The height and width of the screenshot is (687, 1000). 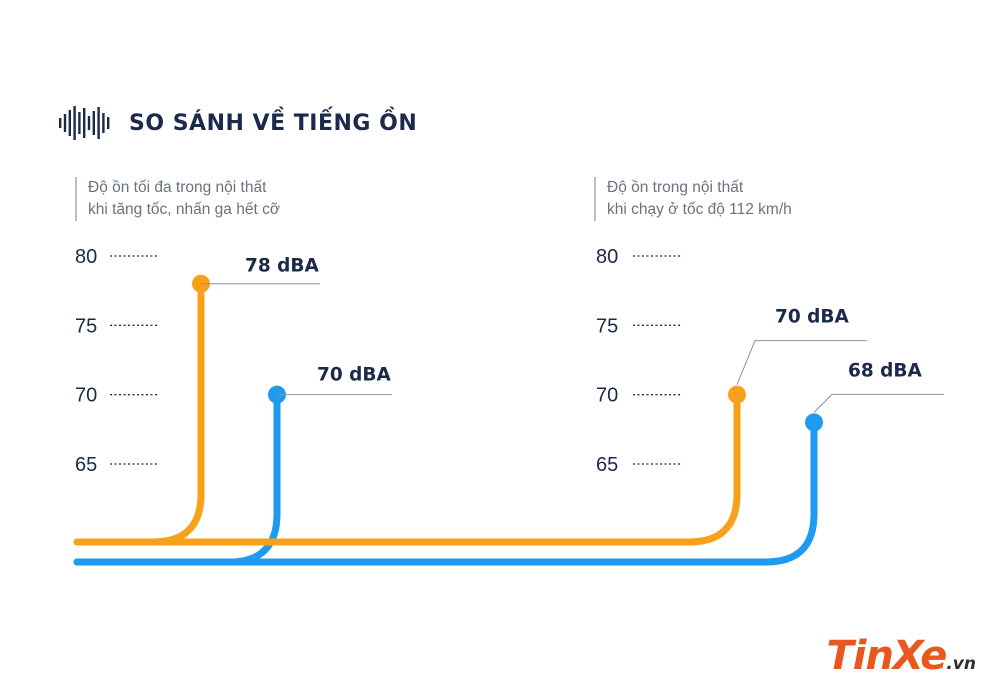 I want to click on logo-suffix: .vn, so click(x=961, y=664).